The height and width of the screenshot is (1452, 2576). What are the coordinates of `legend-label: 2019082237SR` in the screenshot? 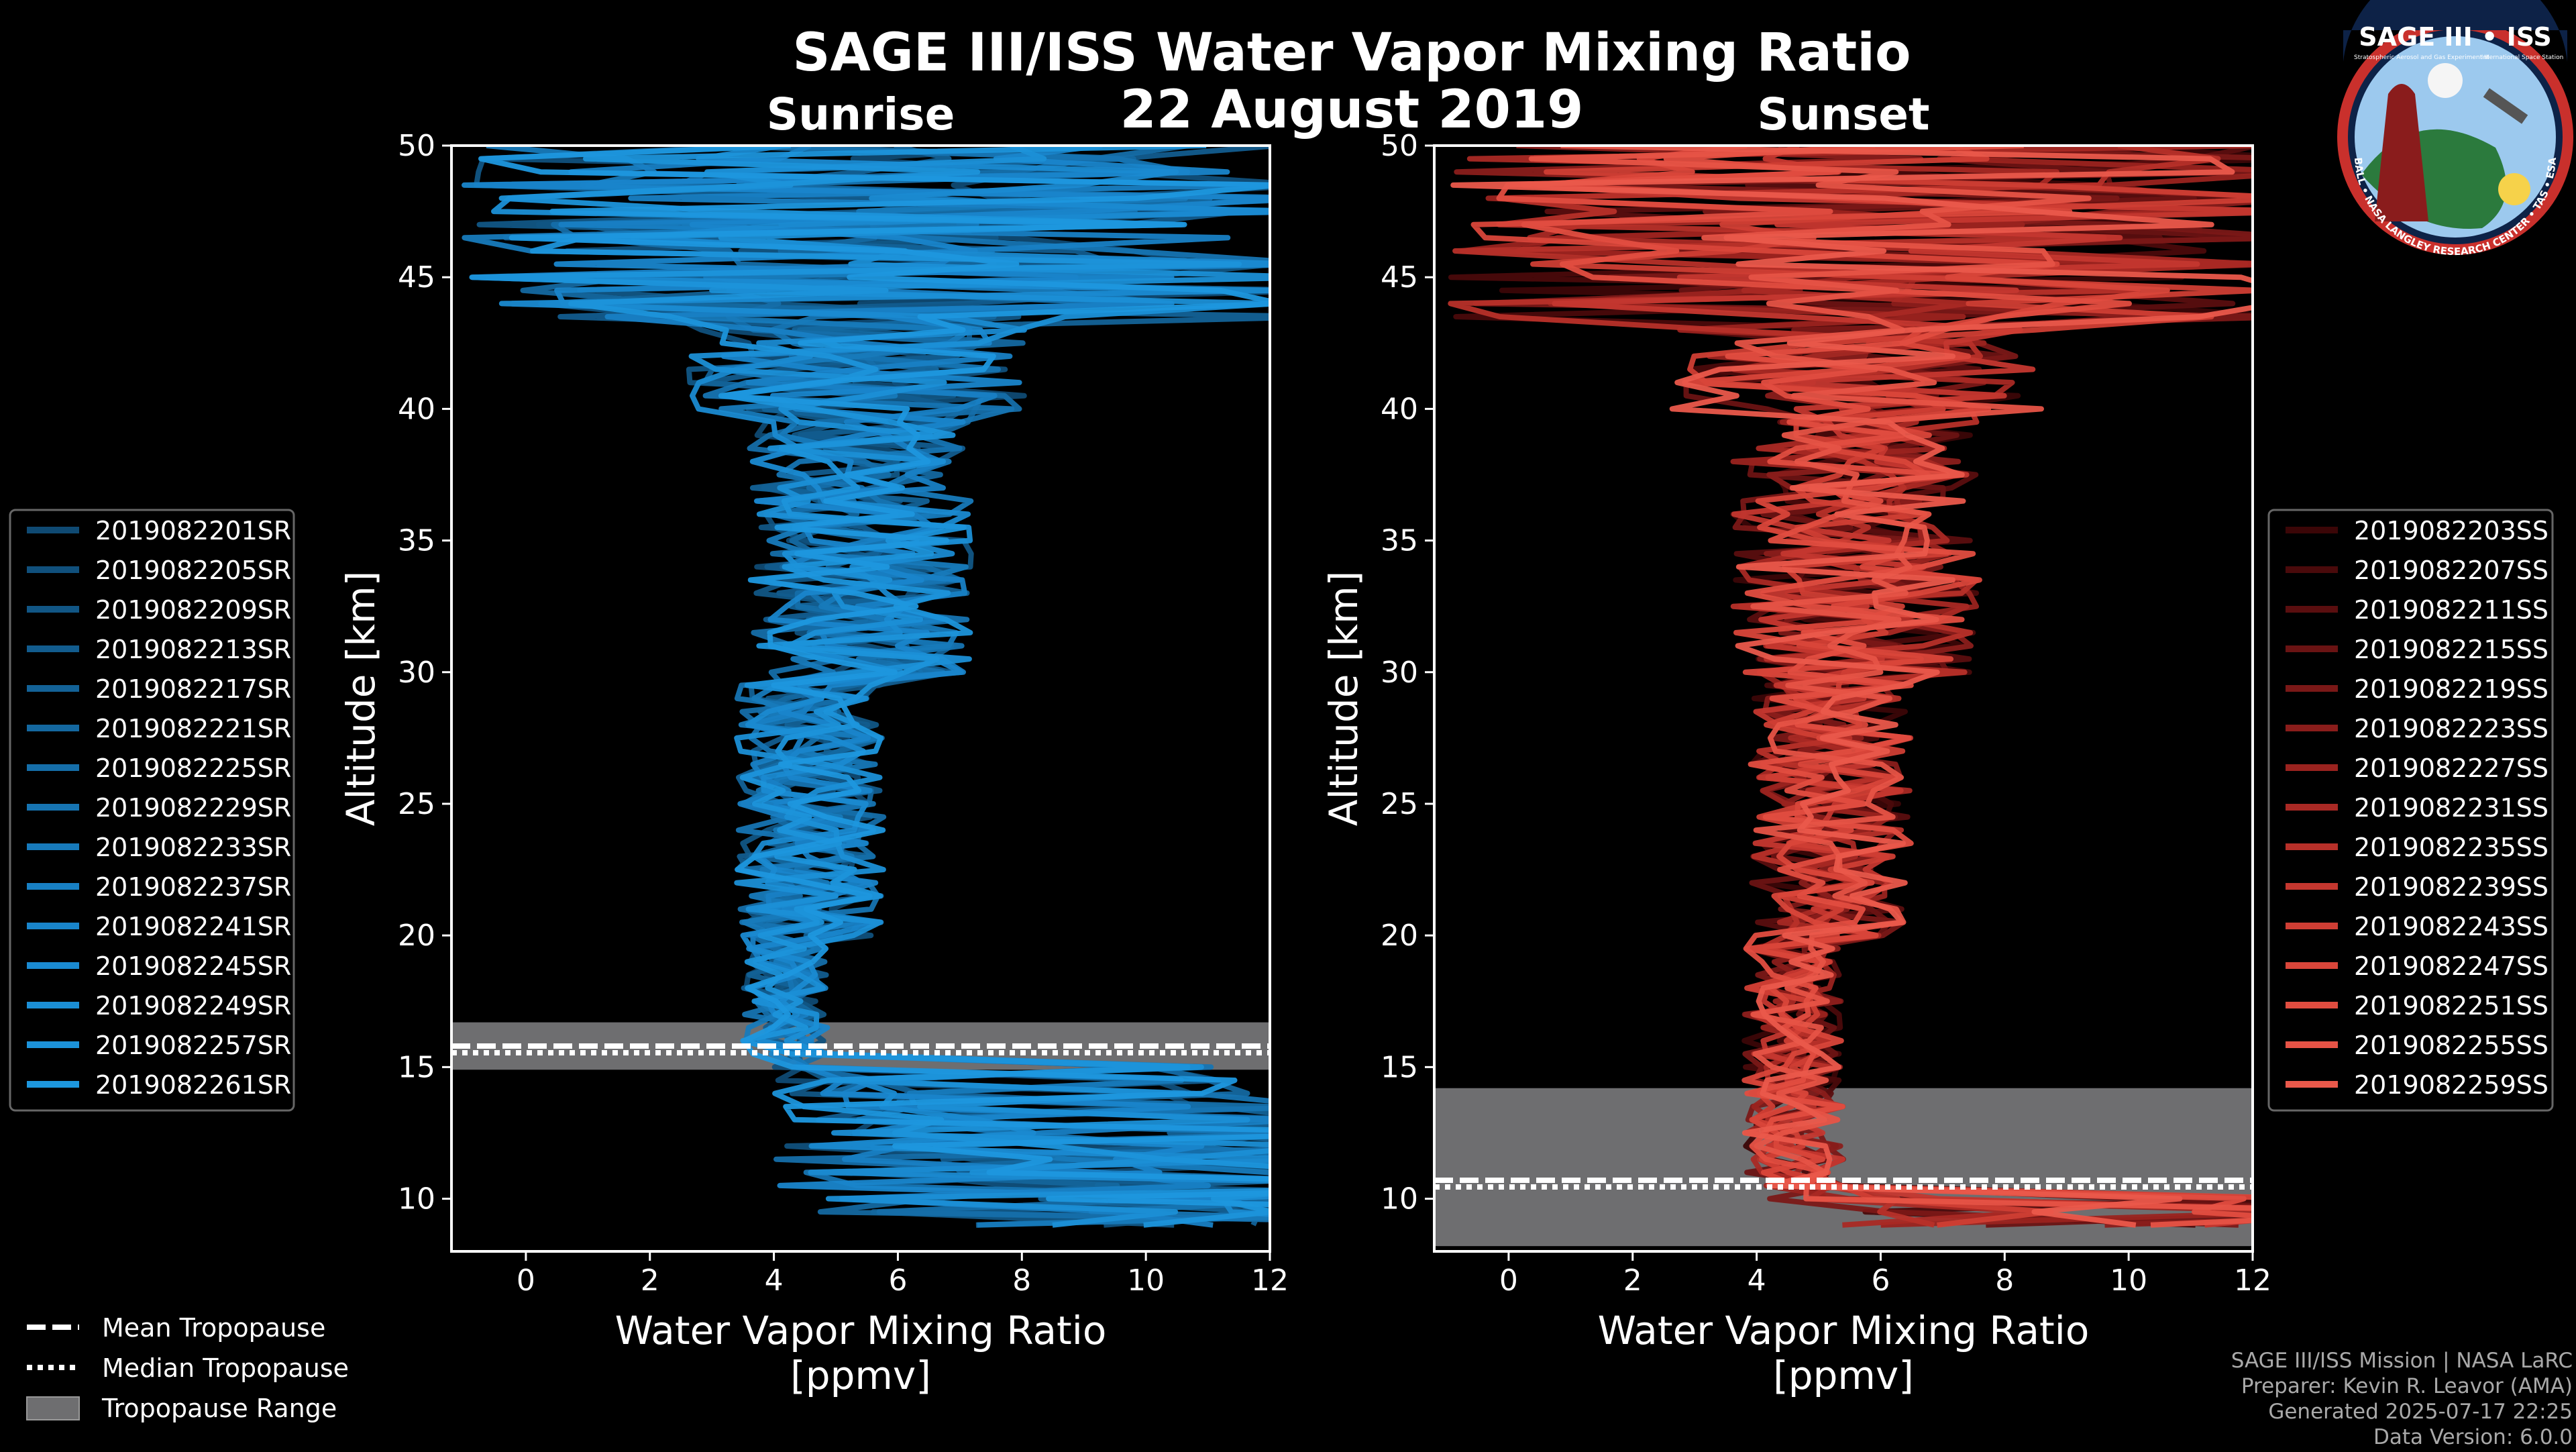 It's located at (193, 887).